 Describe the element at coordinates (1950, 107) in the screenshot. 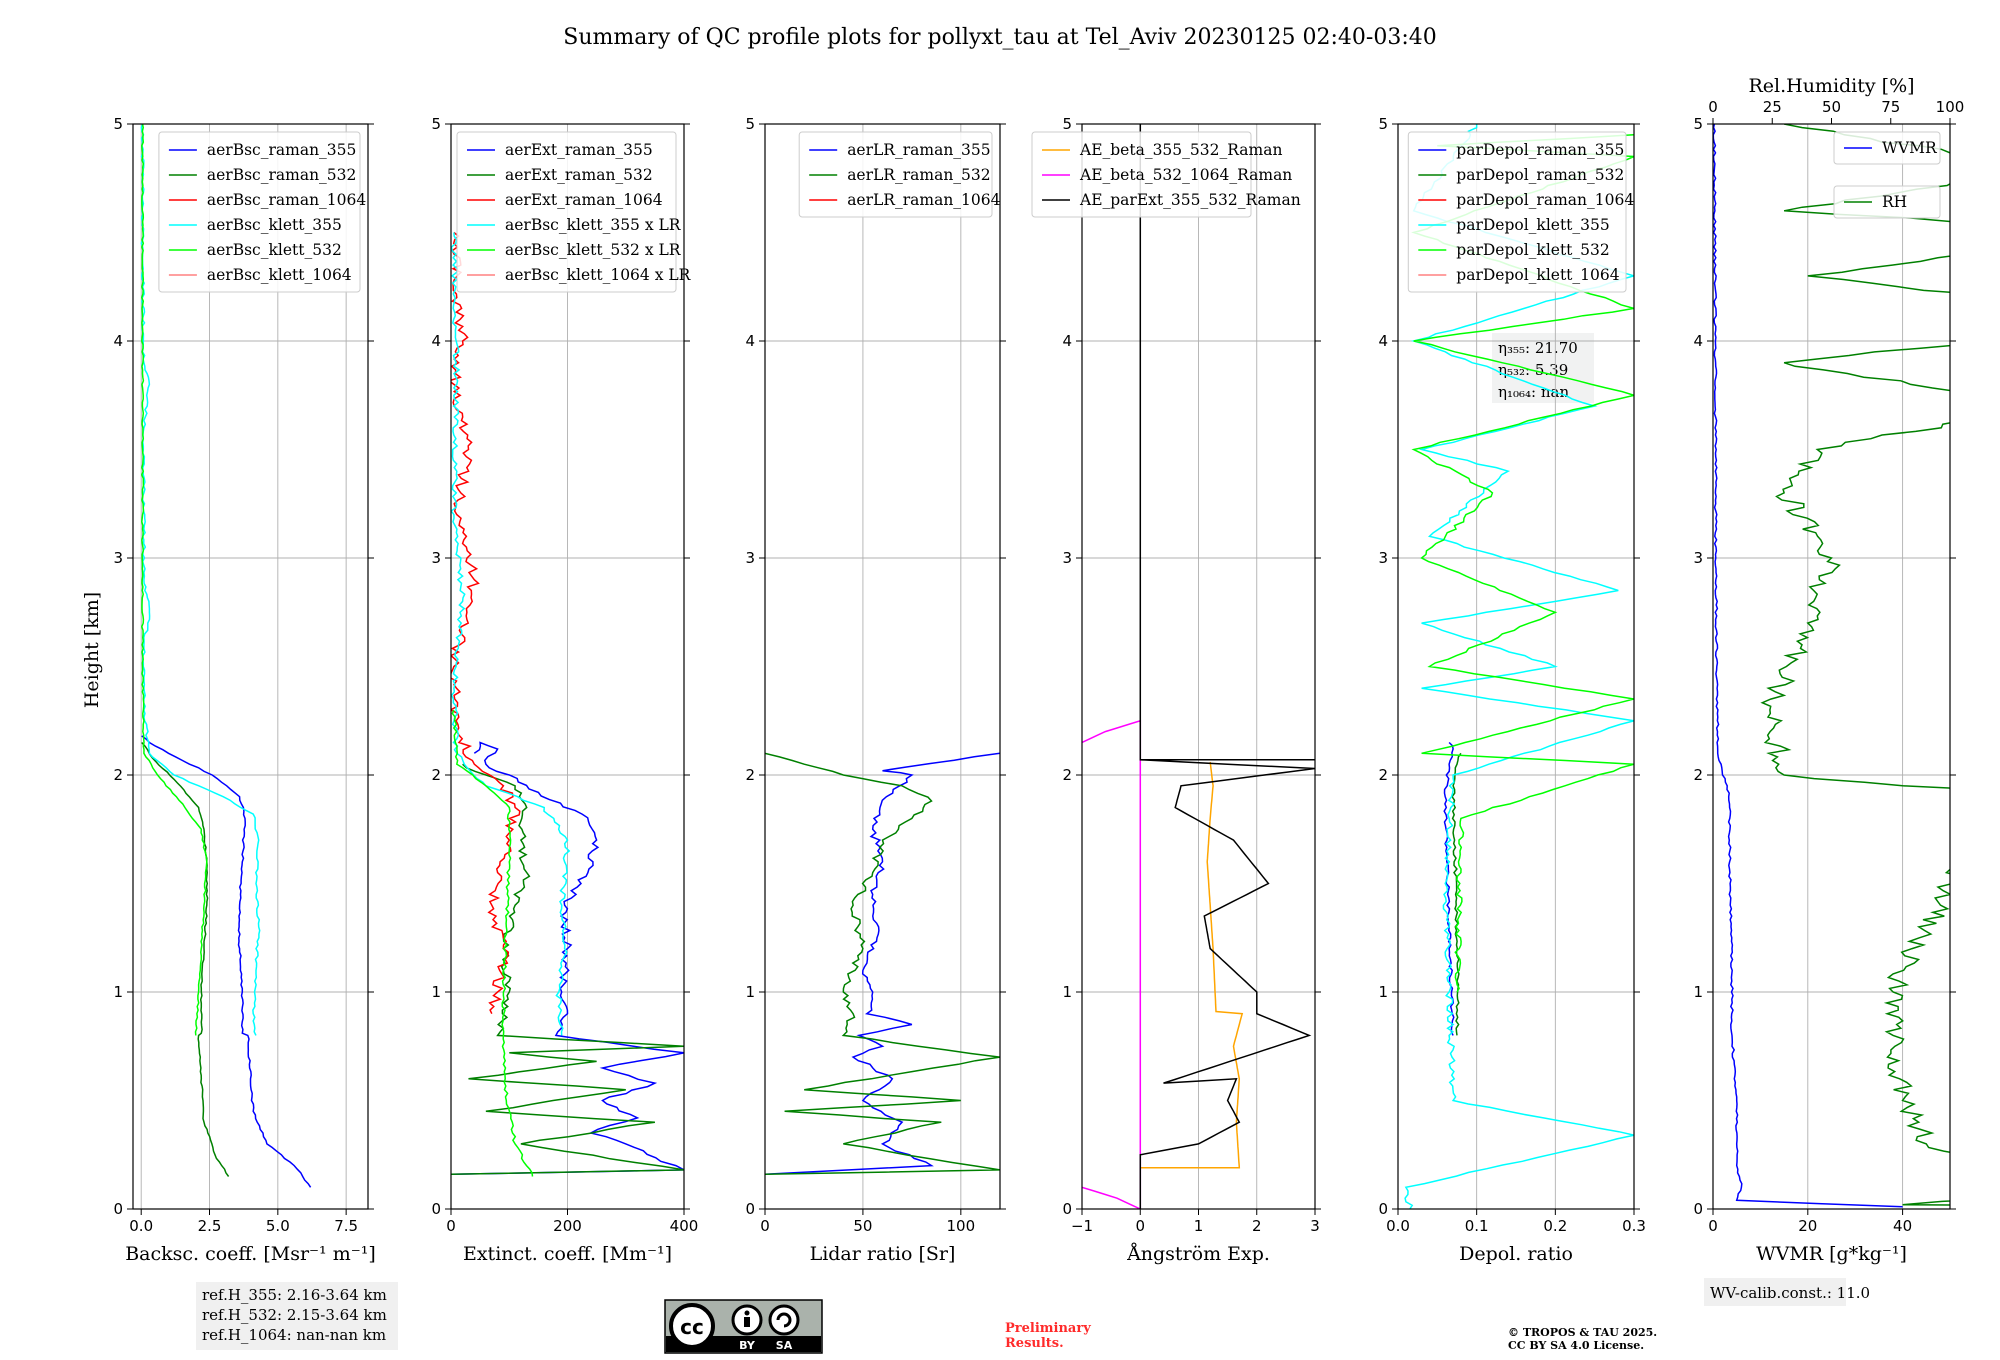

I see `top-x-tick-label: 100` at that location.